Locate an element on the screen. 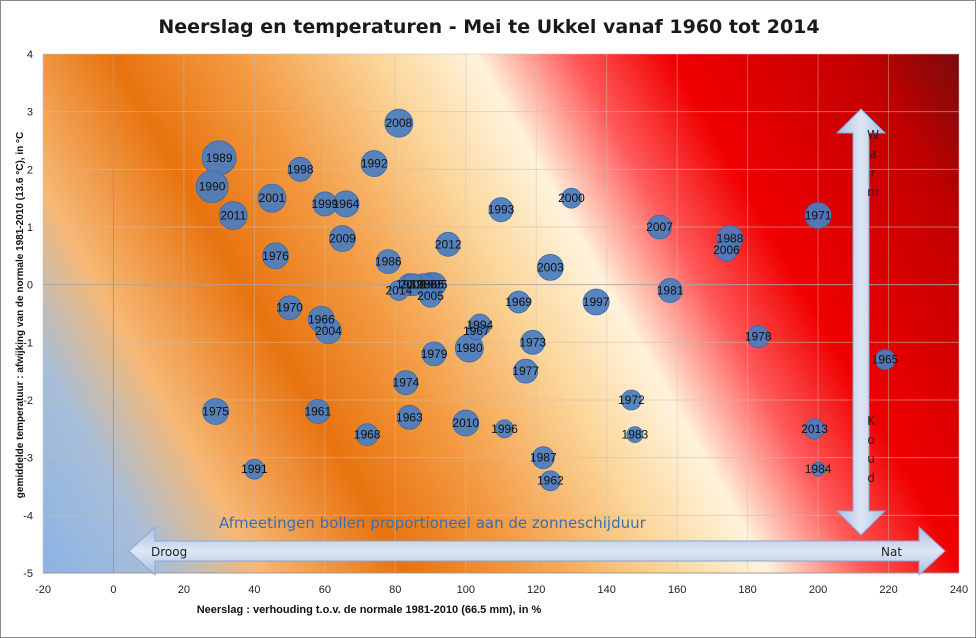 The image size is (976, 638). x-tick-label: 240 is located at coordinates (959, 590).